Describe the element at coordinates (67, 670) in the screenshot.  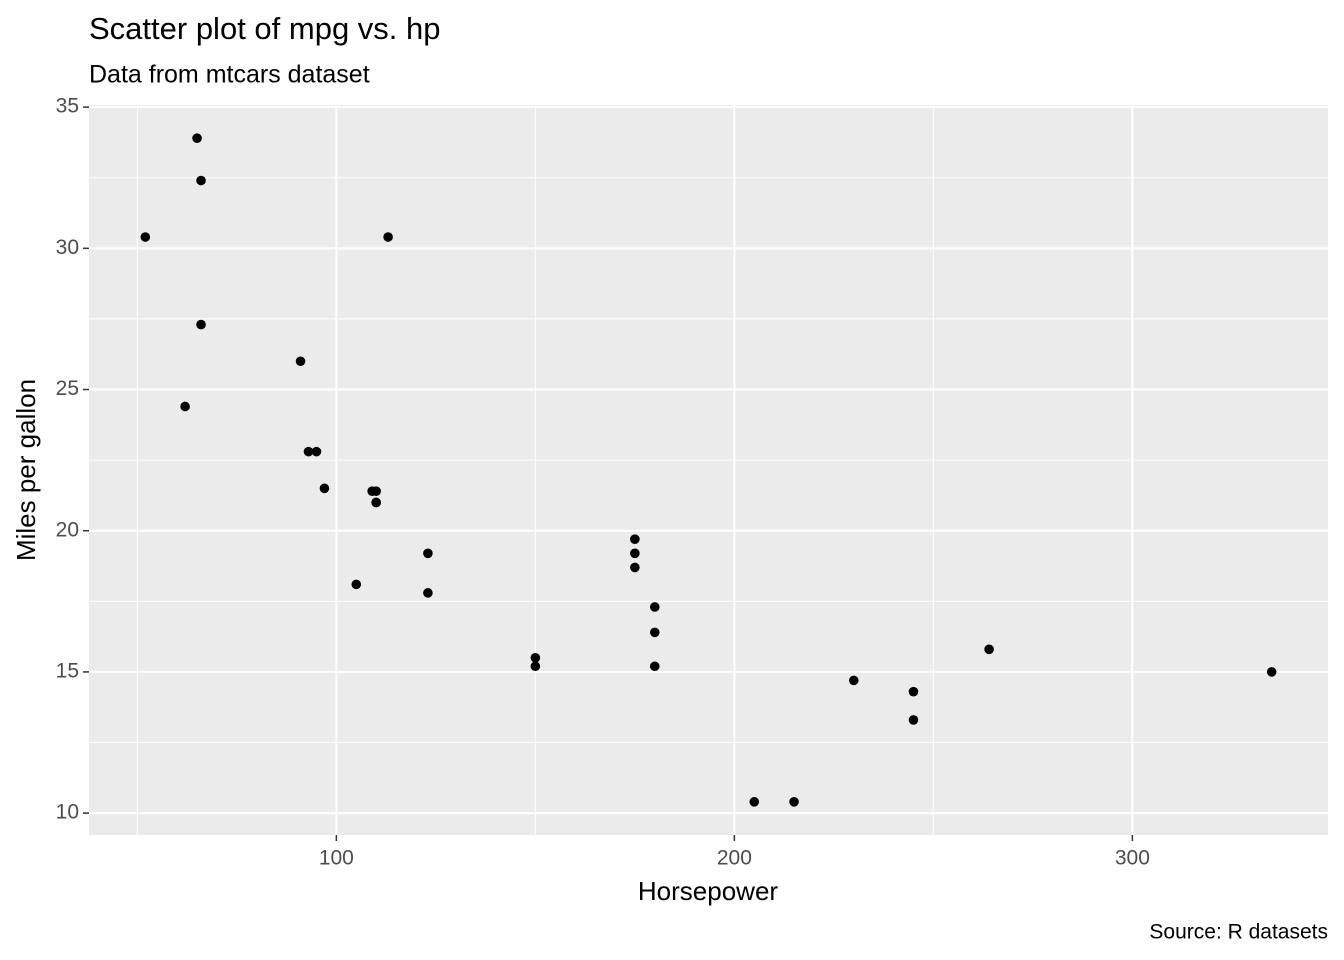
I see `y-tick-label: 15` at that location.